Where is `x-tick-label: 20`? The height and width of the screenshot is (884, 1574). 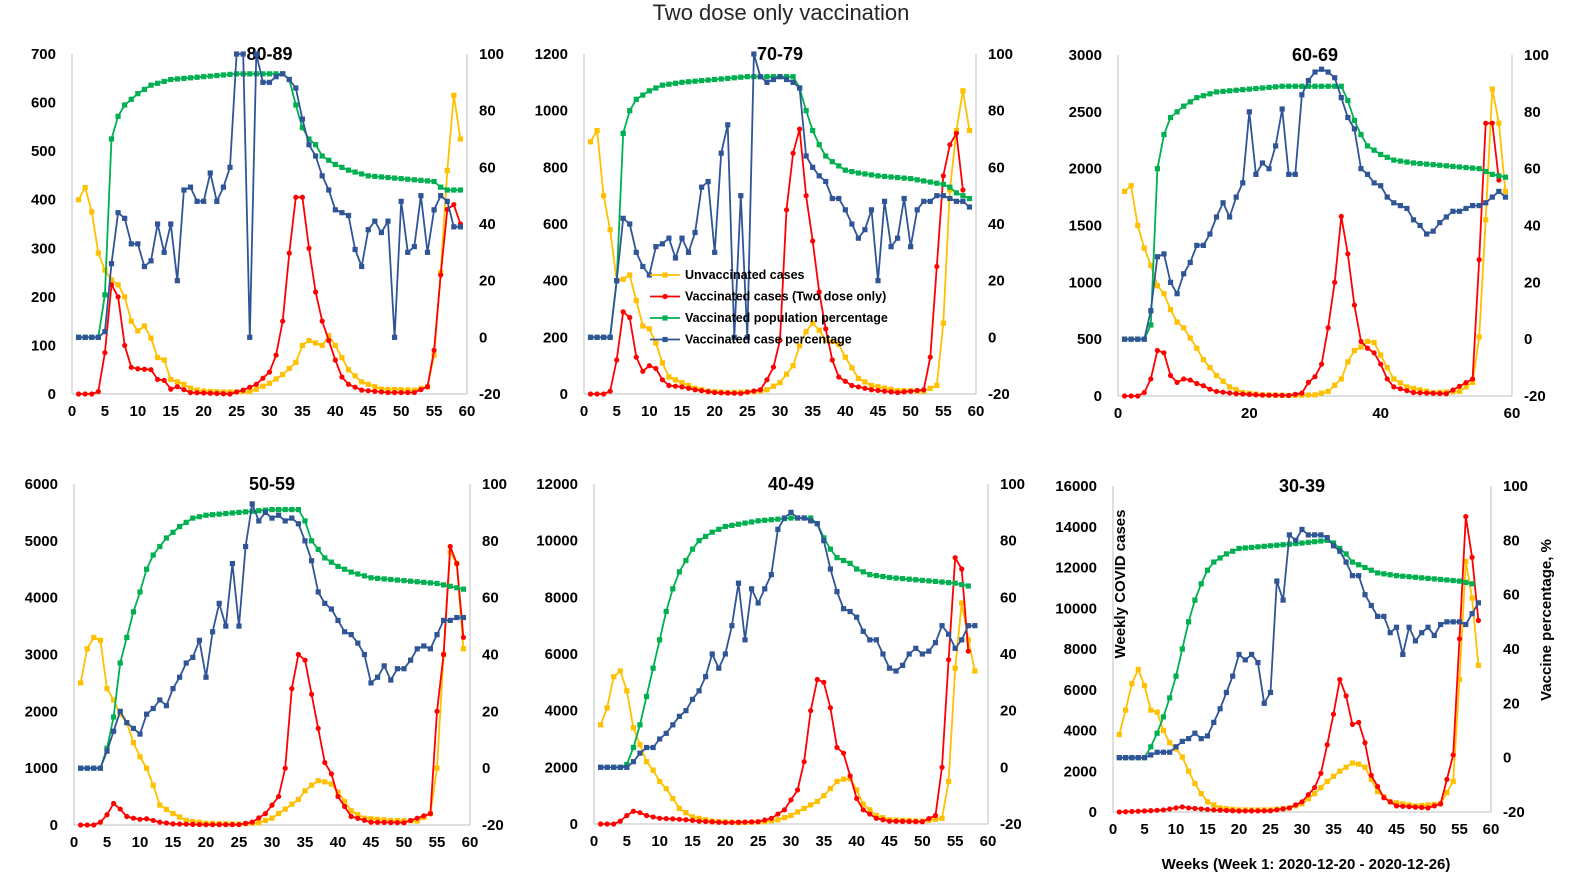
x-tick-label: 20 is located at coordinates (1239, 829).